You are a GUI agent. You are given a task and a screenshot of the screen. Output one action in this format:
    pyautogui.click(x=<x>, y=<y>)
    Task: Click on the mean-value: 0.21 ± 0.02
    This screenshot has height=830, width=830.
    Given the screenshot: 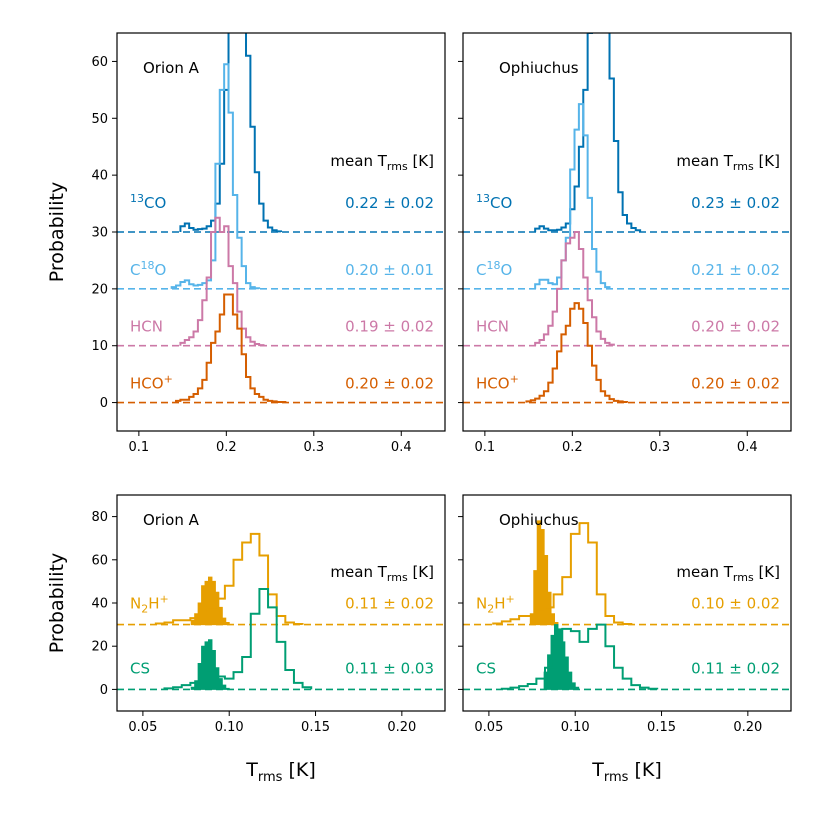 What is the action you would take?
    pyautogui.click(x=735, y=270)
    